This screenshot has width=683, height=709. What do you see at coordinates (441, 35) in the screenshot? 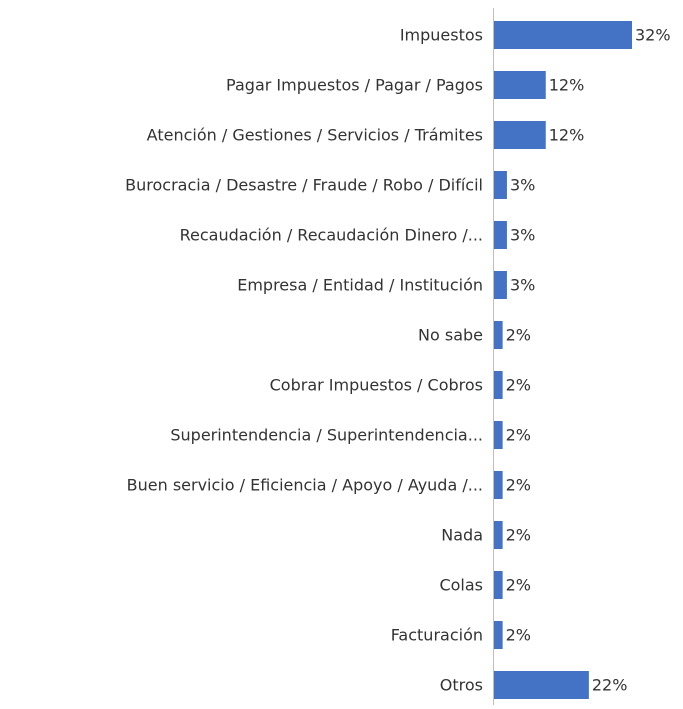
I see `category-label: Impuestos` at bounding box center [441, 35].